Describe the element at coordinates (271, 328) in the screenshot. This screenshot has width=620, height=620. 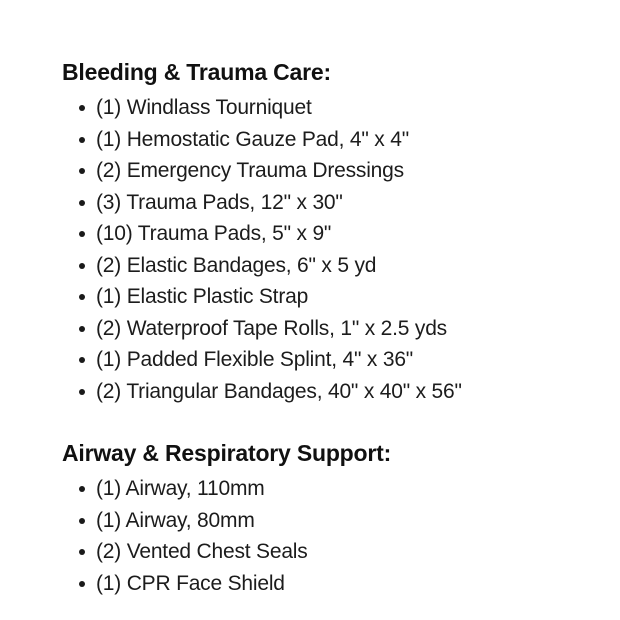
I see `list-item-text: (2) Waterproof Tape Rolls, 1" x 2.5 yds` at that location.